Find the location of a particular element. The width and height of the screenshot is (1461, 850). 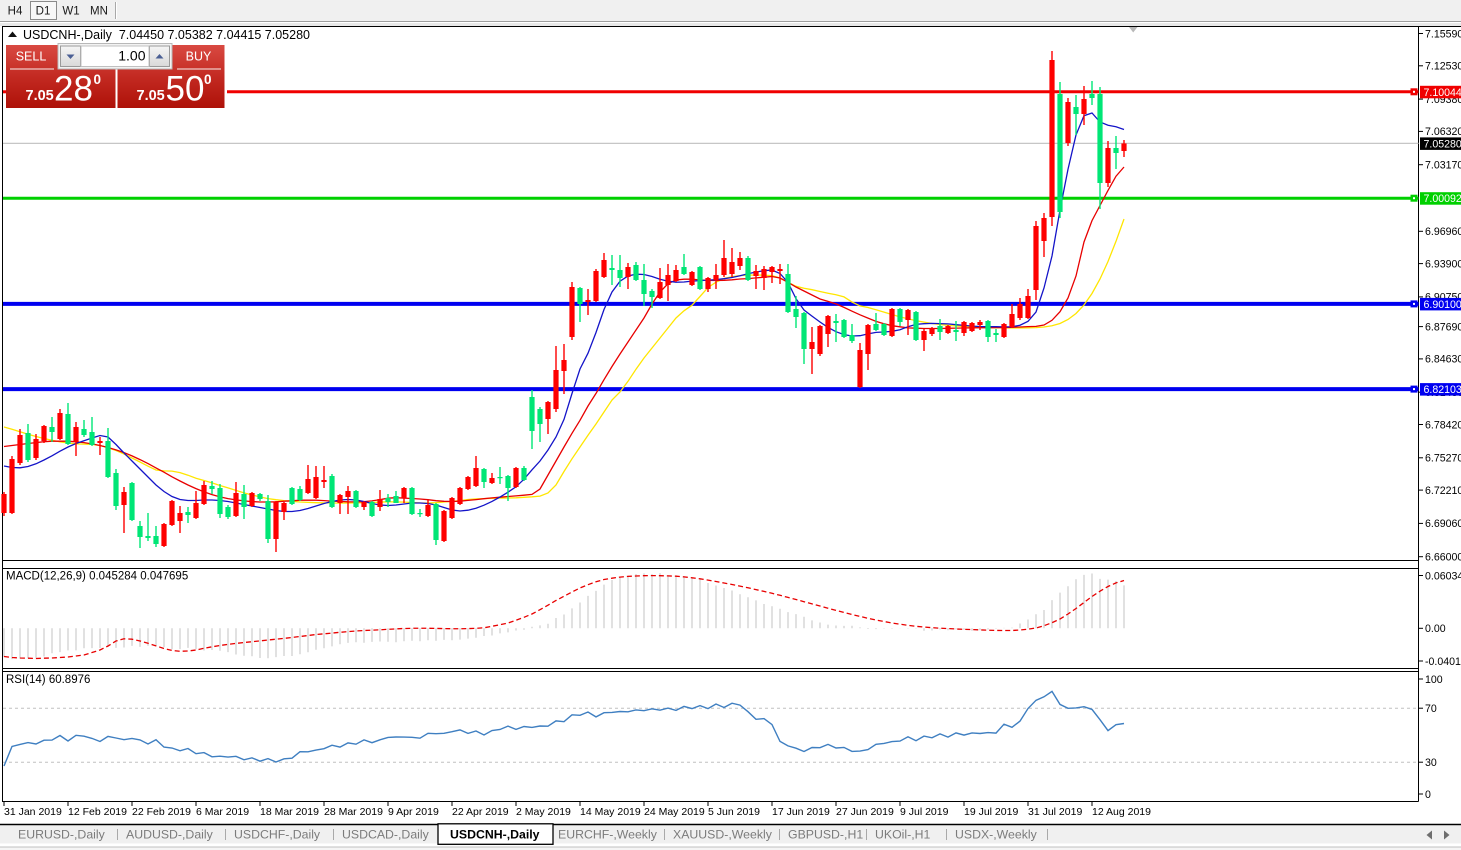

svg-text: 1.00 is located at coordinates (131, 56).